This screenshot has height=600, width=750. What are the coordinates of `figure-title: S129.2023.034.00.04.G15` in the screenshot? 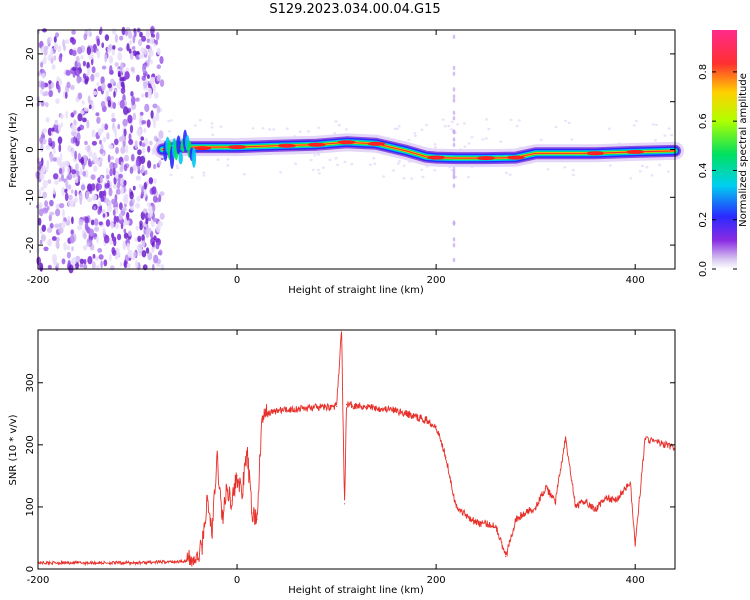 It's located at (354, 9).